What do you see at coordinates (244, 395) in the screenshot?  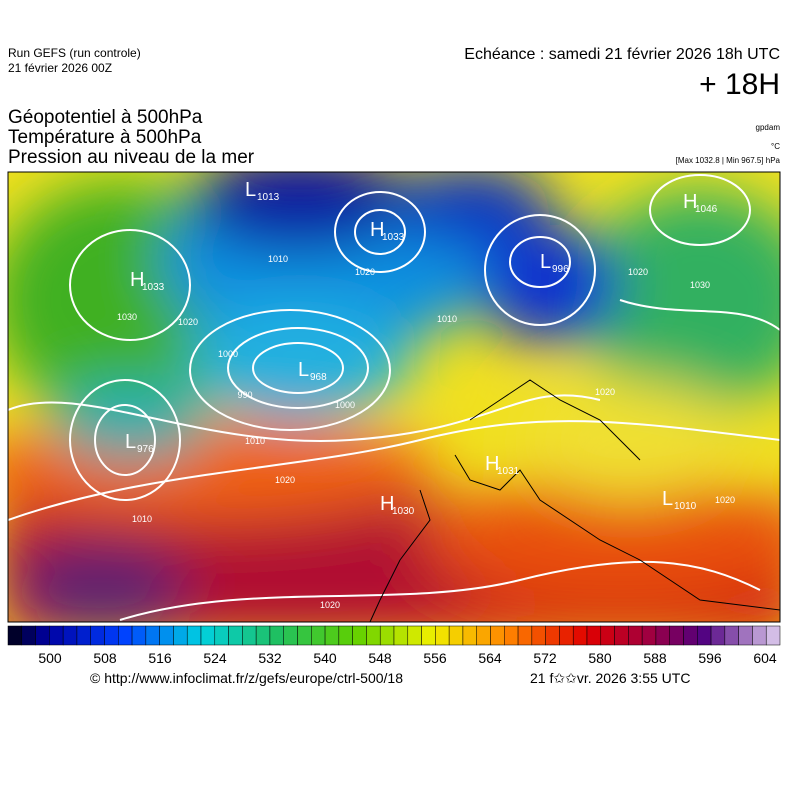 I see `isobar-label: 990` at bounding box center [244, 395].